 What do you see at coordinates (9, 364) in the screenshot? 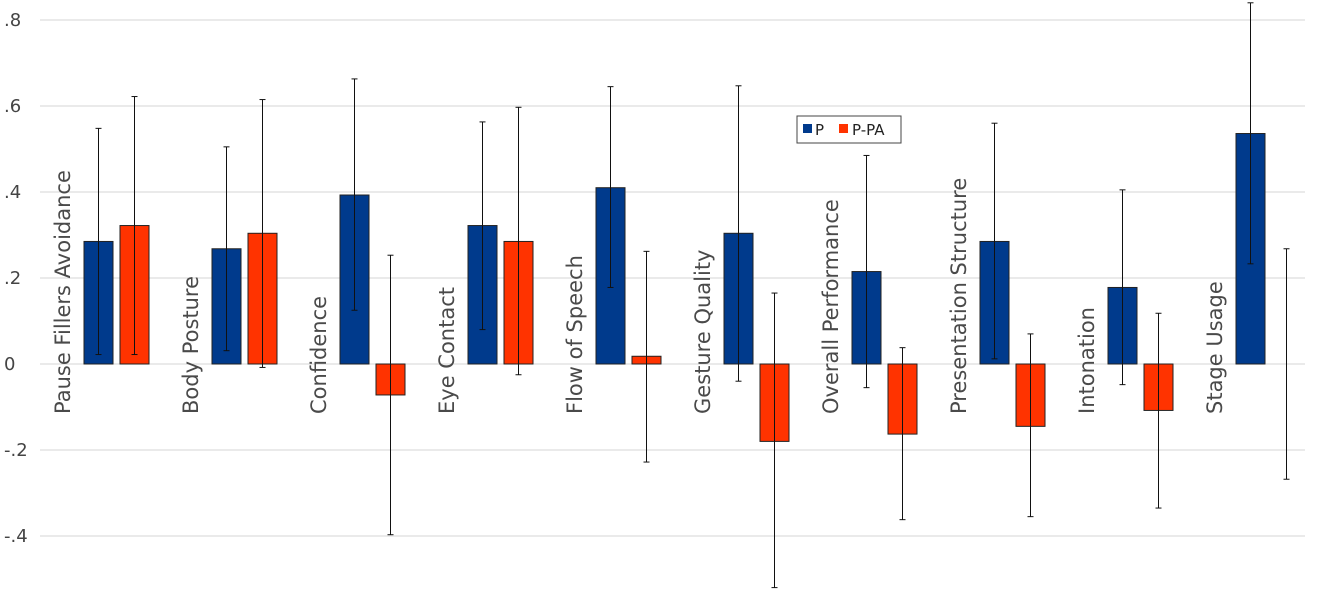
I see `y-tick-label: 0` at bounding box center [9, 364].